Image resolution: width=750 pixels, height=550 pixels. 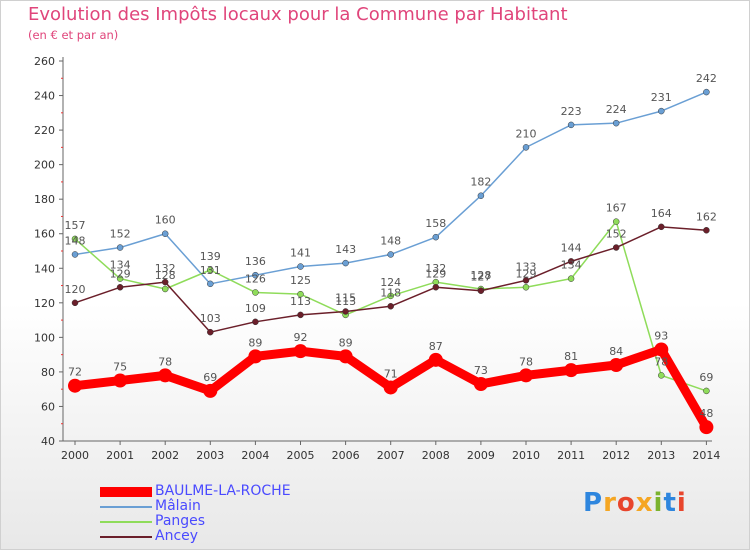 I want to click on data-label: 139, so click(x=210, y=256).